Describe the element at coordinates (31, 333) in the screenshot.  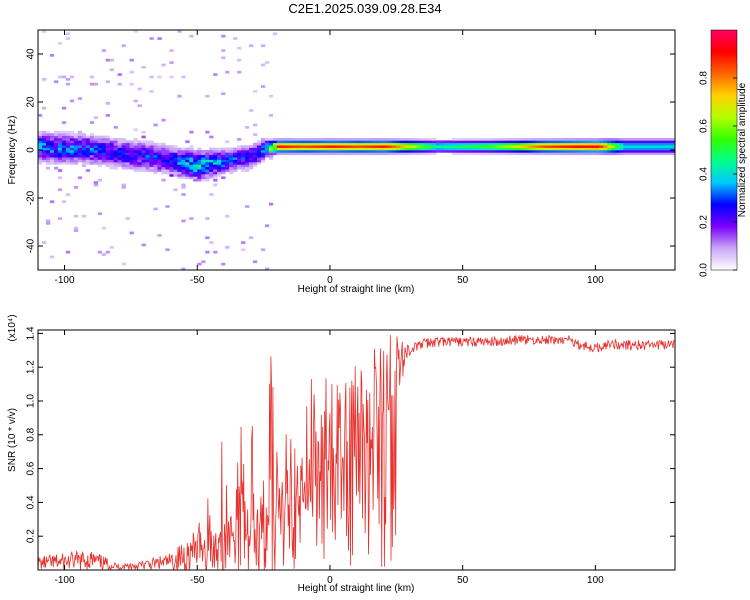
I see `y-tick-label: 1.4` at that location.